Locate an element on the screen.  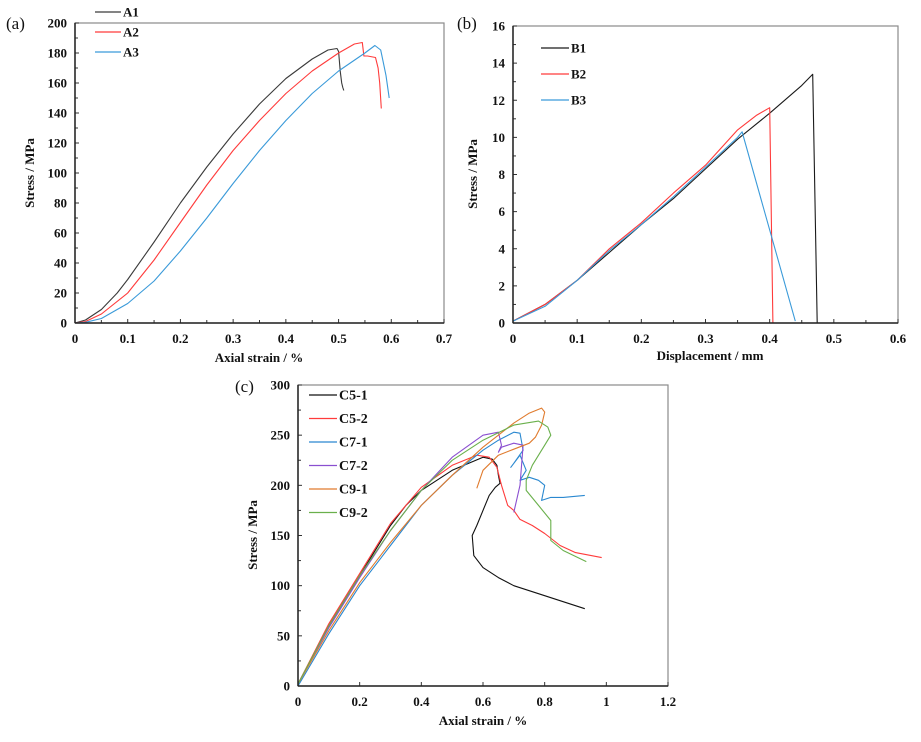
y-tick-label: 250 is located at coordinates (281, 435).